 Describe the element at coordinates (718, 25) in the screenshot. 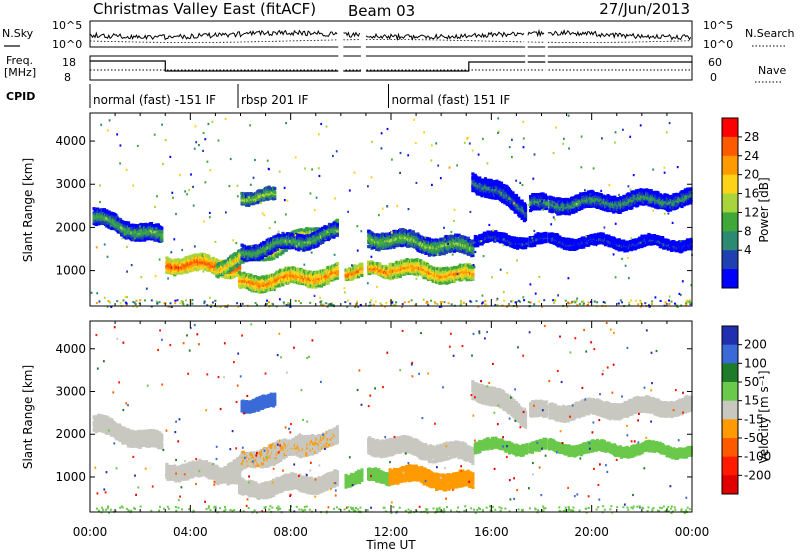

I see `nsearch-top-tick: 10^5` at that location.